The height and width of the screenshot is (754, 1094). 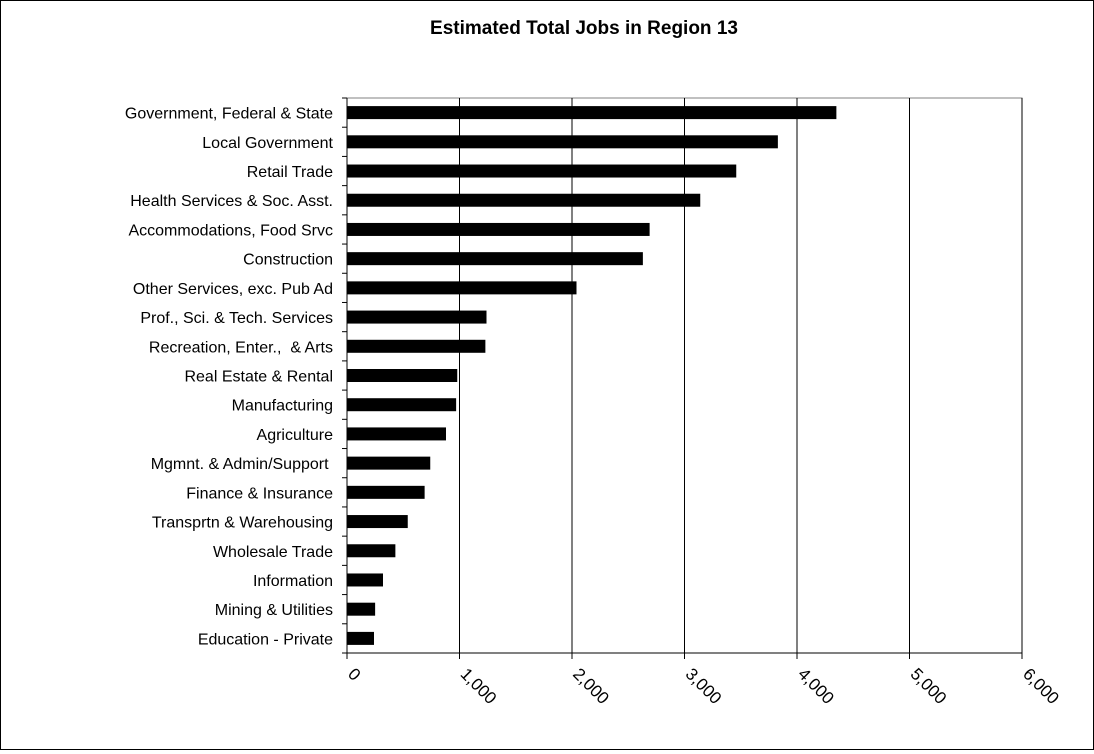 What do you see at coordinates (230, 230) in the screenshot?
I see `category-label: Accommodations, Food Srvc` at bounding box center [230, 230].